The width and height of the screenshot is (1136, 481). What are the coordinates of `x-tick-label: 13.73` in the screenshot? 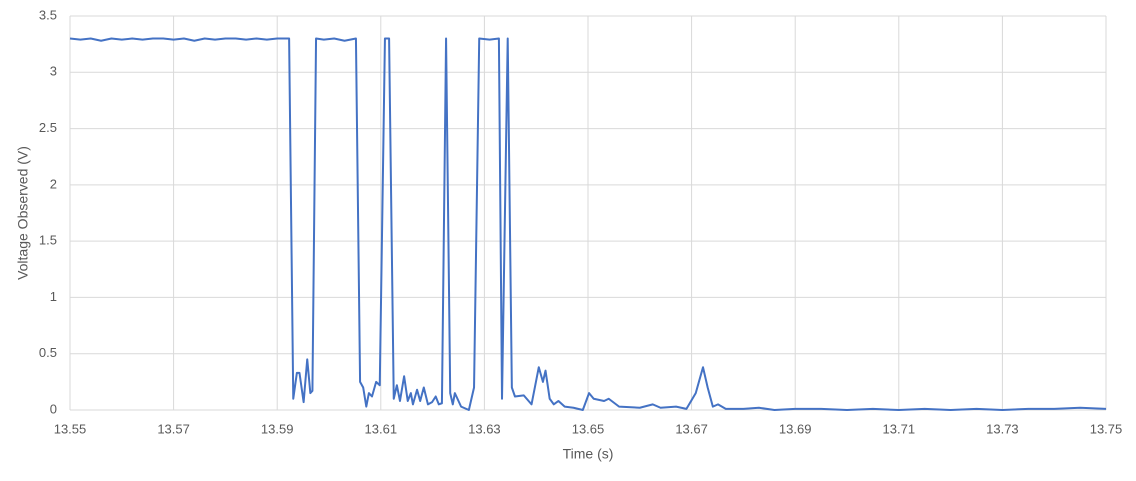 It's located at (1002, 428).